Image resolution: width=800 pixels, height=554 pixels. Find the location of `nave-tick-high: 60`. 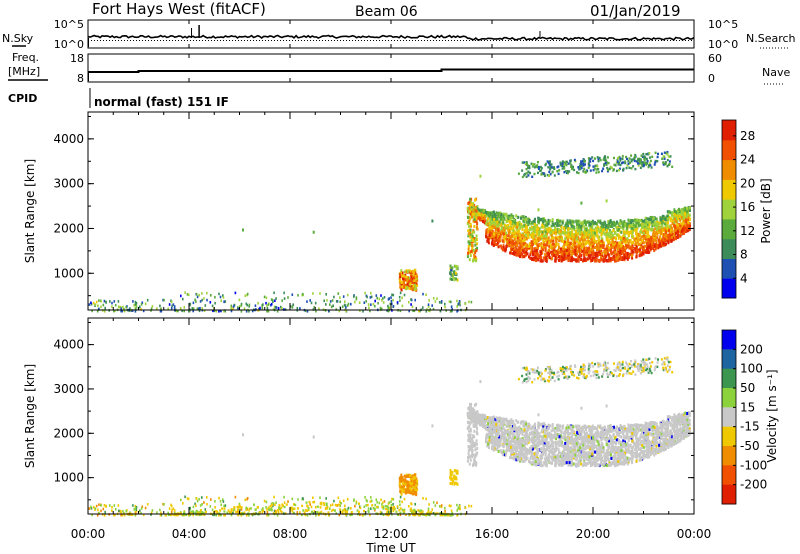

nave-tick-high: 60 is located at coordinates (715, 58).